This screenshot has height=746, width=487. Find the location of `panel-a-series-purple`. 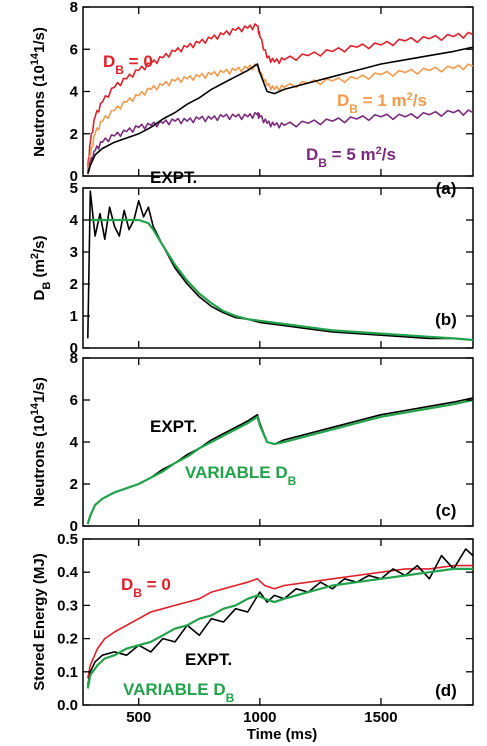

panel-a-series-purple is located at coordinates (280, 142).